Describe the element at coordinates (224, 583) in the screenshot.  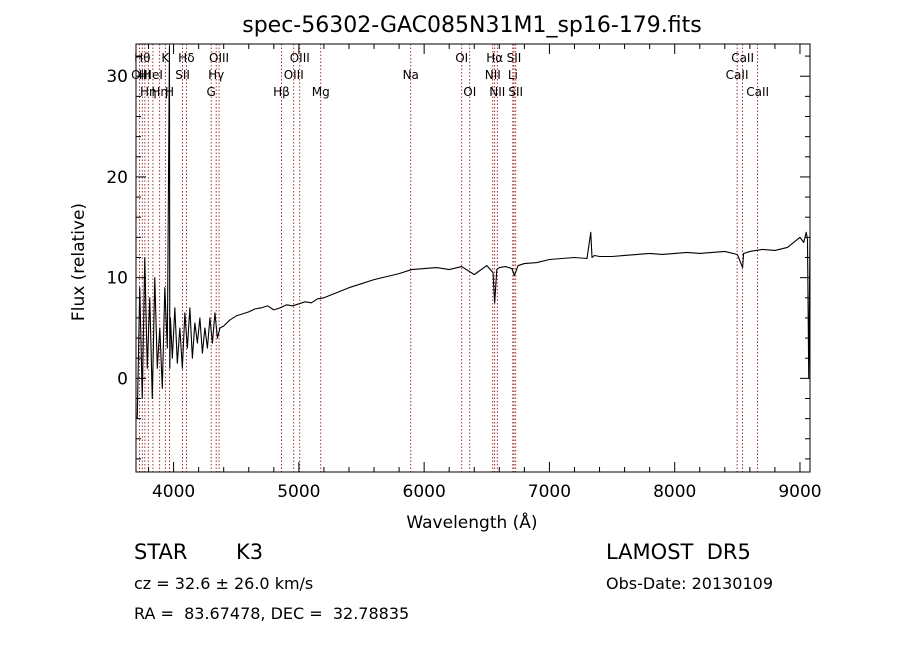
I see `redshift-velocity: cz = 32.6 ± 26.0 km/s` at that location.